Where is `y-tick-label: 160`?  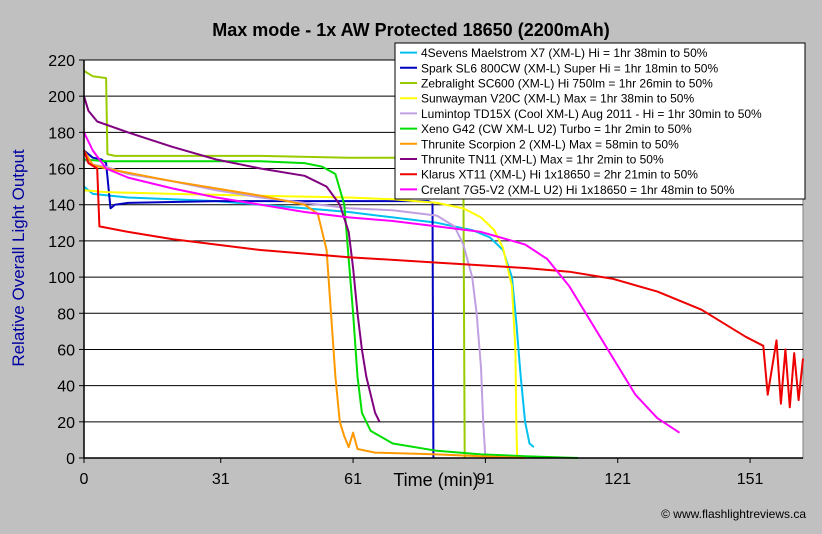
y-tick-label: 160 is located at coordinates (61, 170).